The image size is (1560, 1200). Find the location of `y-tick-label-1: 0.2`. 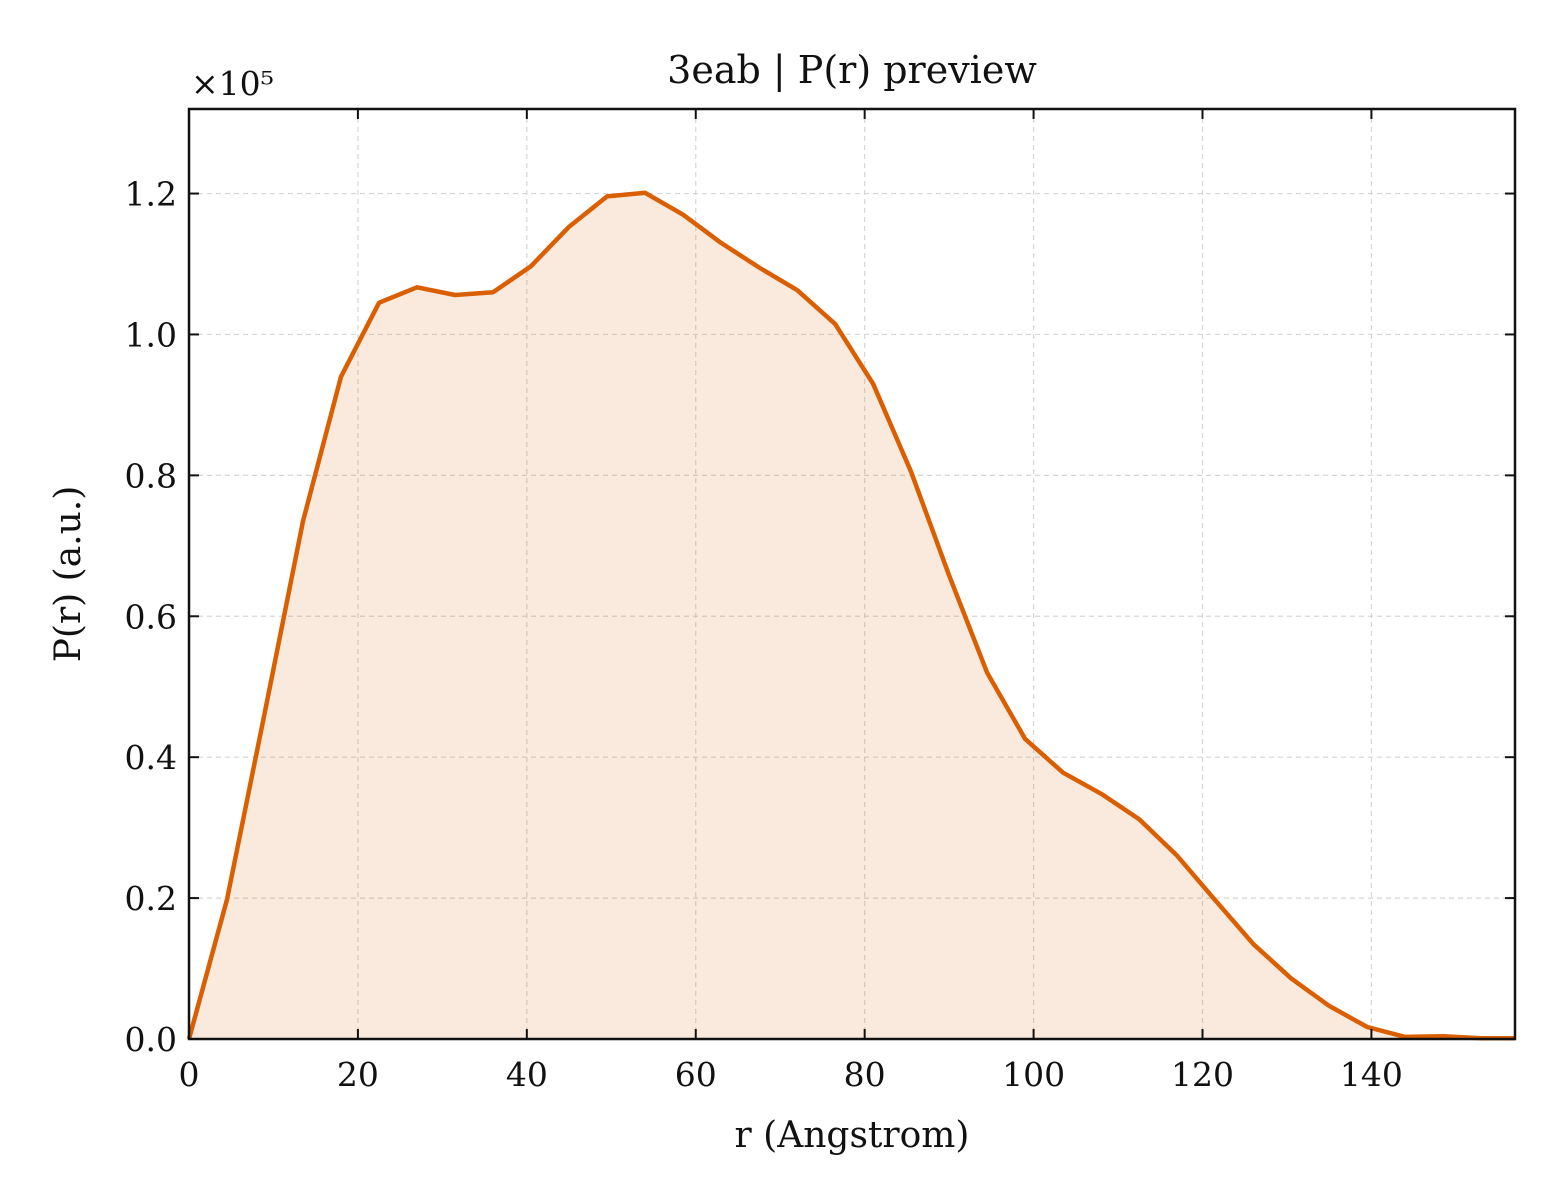

y-tick-label-1: 0.2 is located at coordinates (151, 898).